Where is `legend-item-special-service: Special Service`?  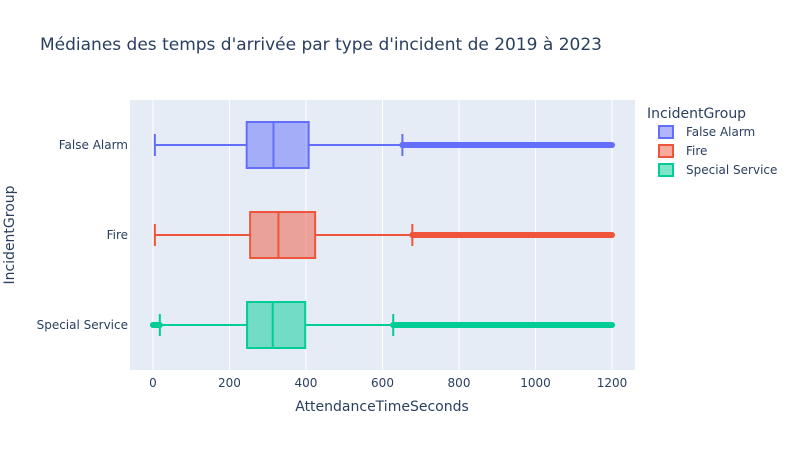
legend-item-special-service: Special Service is located at coordinates (717, 170).